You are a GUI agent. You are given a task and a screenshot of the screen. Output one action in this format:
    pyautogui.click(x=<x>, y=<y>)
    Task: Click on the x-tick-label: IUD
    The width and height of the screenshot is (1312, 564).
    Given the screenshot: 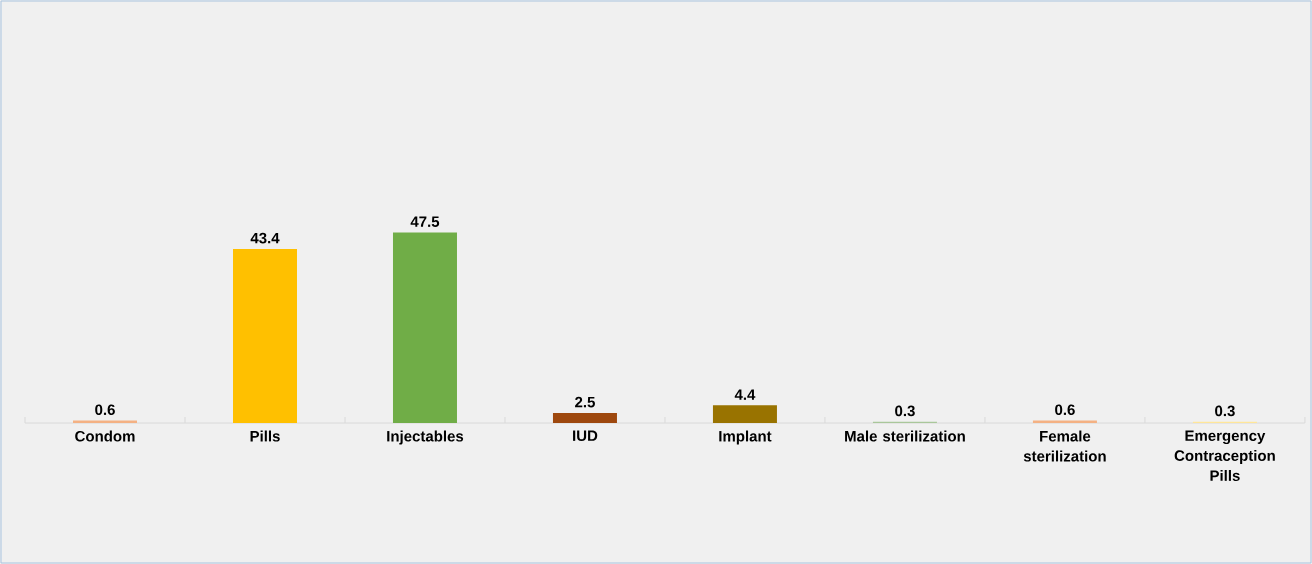 What is the action you would take?
    pyautogui.click(x=585, y=435)
    